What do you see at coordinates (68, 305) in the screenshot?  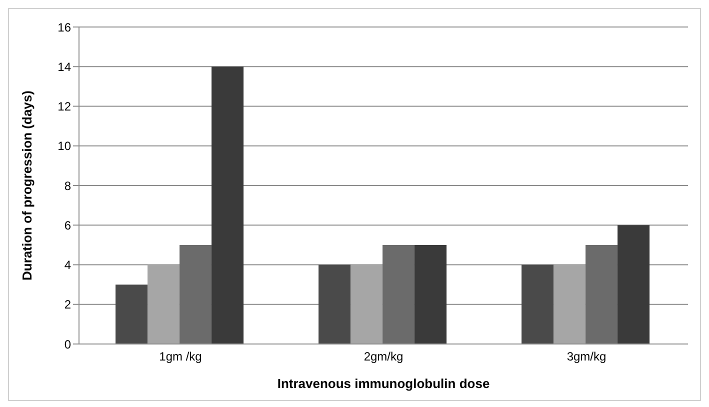 I see `y-tick-label: 2` at bounding box center [68, 305].